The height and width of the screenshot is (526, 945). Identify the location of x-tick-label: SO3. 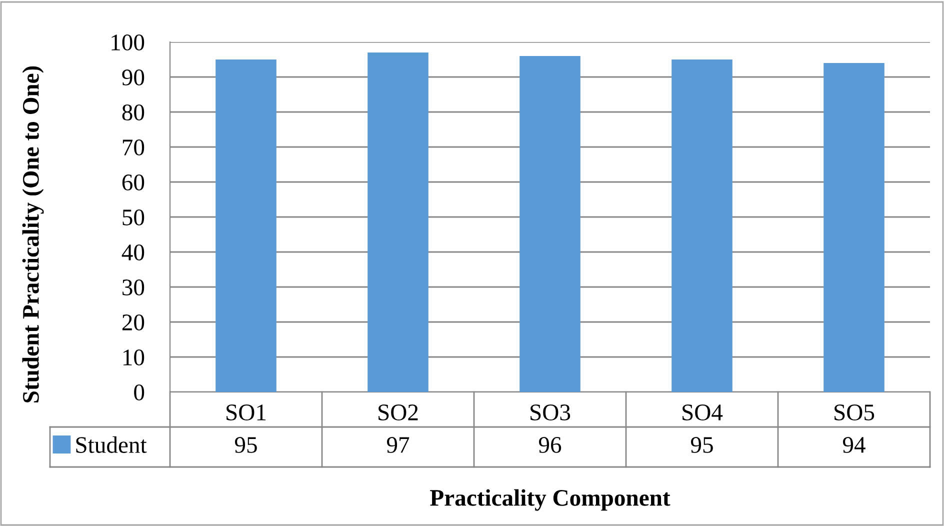
(550, 412).